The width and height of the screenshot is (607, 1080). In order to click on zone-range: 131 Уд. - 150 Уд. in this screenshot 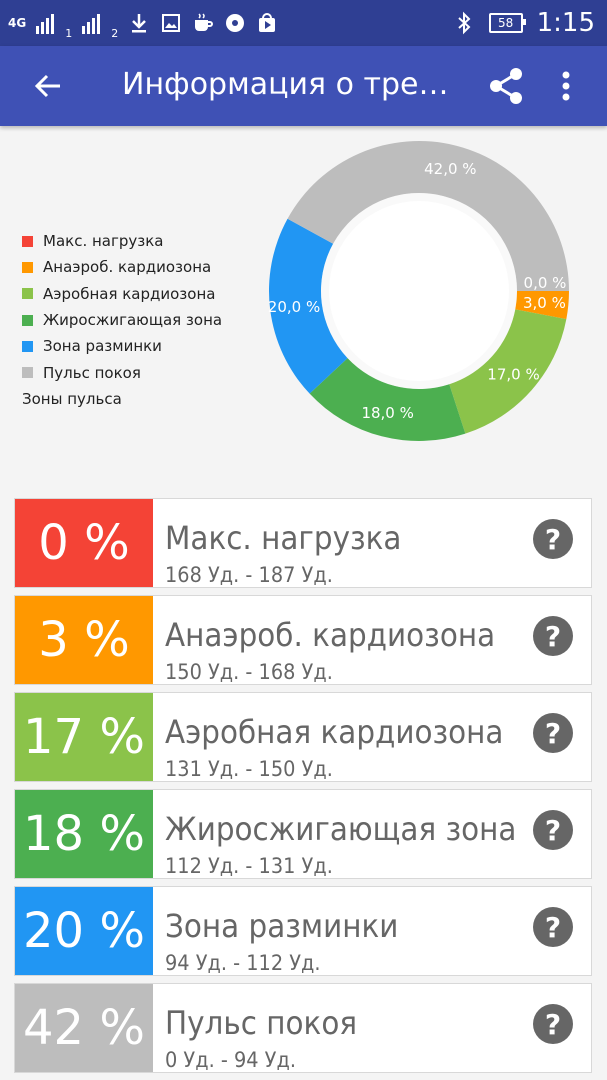, I will do `click(249, 769)`.